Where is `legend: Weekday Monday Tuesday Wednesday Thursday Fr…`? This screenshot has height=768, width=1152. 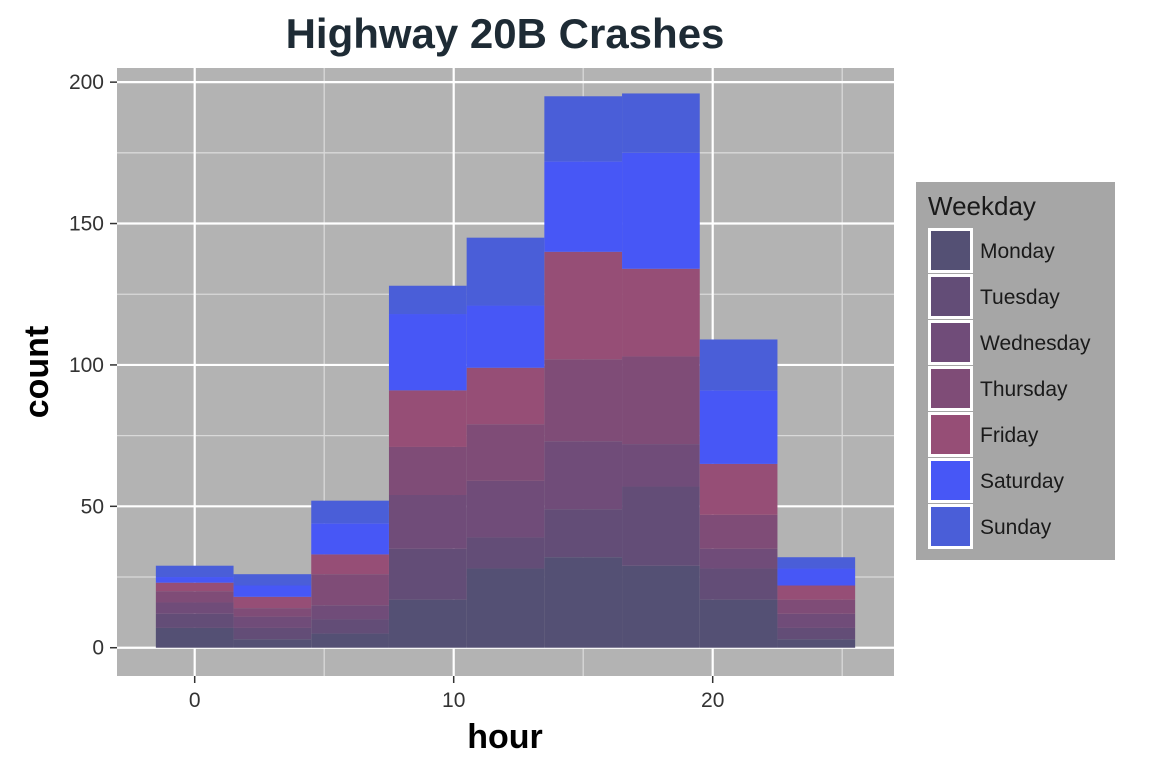
legend: Weekday Monday Tuesday Wednesday Thursday Fr… is located at coordinates (1015, 371).